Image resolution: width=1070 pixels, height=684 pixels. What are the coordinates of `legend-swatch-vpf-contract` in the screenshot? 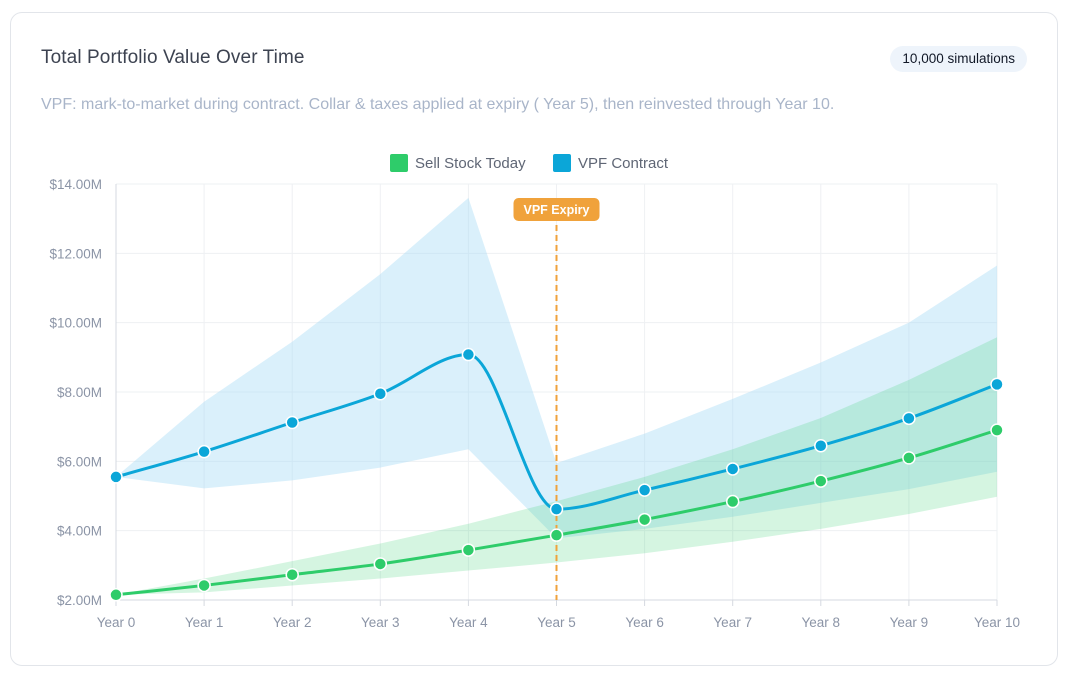 It's located at (562, 163).